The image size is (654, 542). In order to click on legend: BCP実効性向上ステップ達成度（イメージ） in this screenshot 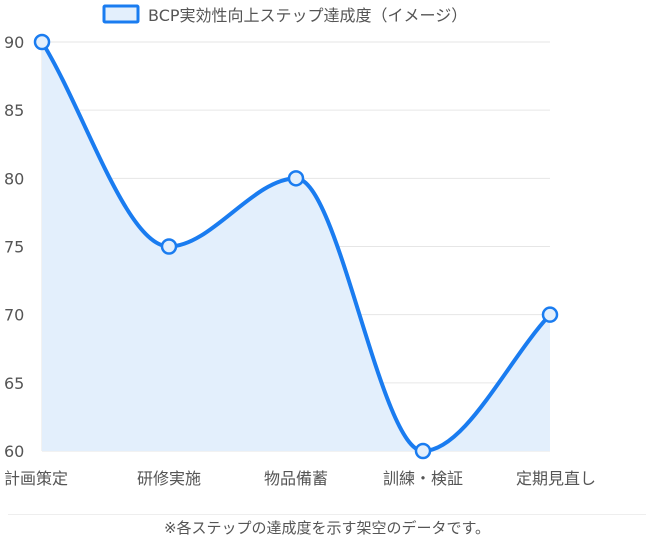, I will do `click(284, 14)`.